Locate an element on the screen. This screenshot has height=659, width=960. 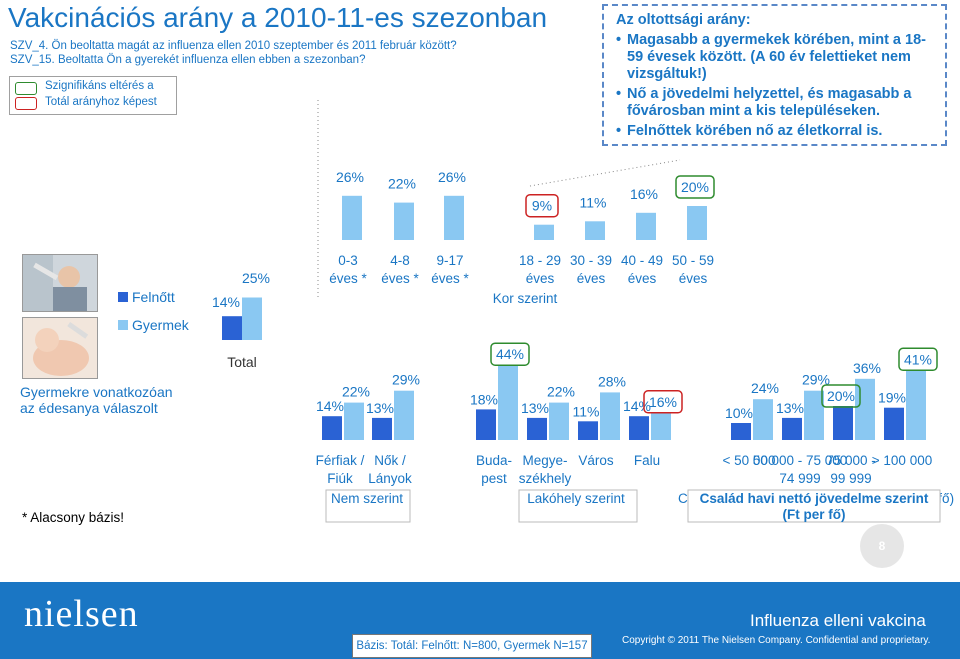
gender-adult-value: 14% is located at coordinates (330, 406).